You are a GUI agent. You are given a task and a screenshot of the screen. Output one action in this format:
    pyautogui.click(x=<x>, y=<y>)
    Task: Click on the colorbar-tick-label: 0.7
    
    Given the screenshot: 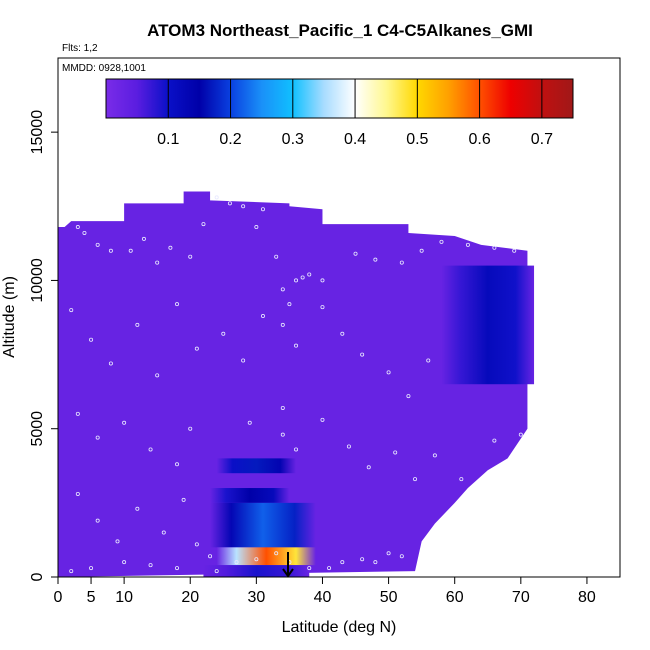 What is the action you would take?
    pyautogui.click(x=542, y=139)
    